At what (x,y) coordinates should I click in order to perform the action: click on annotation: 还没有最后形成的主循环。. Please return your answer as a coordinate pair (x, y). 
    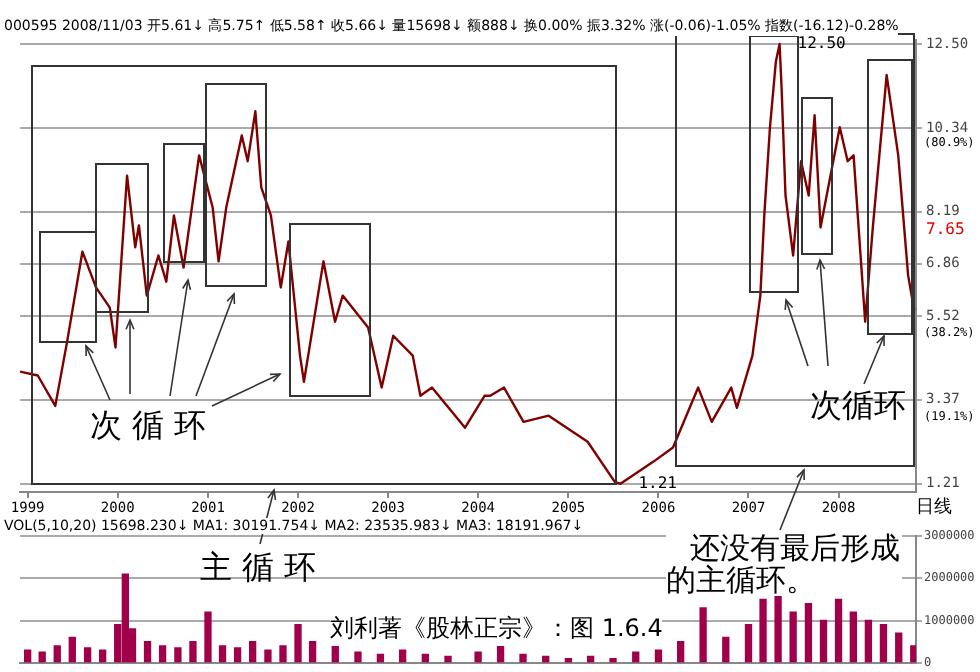
    Looking at the image, I should click on (784, 564).